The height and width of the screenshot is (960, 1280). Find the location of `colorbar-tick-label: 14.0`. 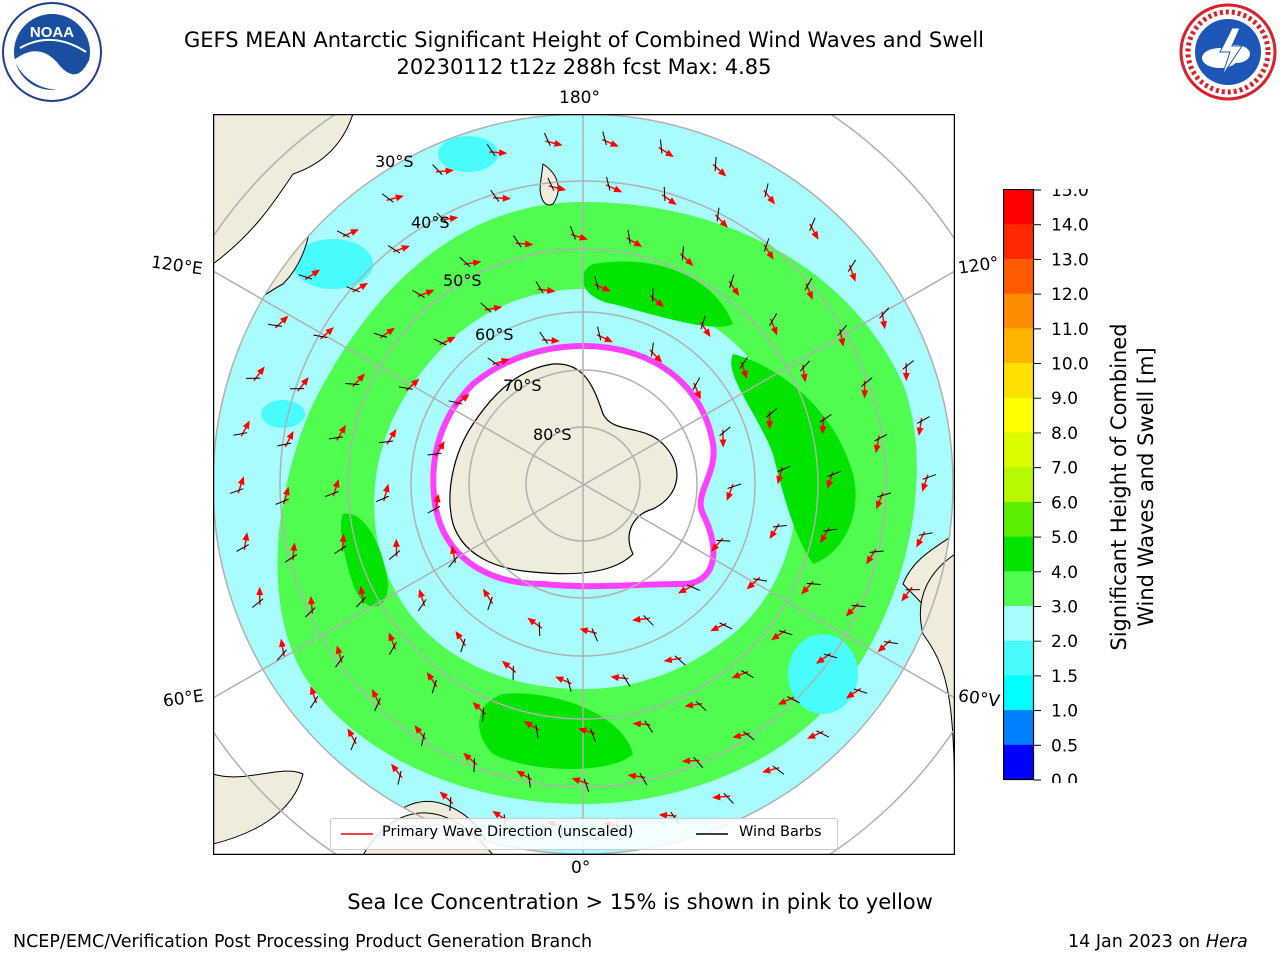

colorbar-tick-label: 14.0 is located at coordinates (1070, 226).